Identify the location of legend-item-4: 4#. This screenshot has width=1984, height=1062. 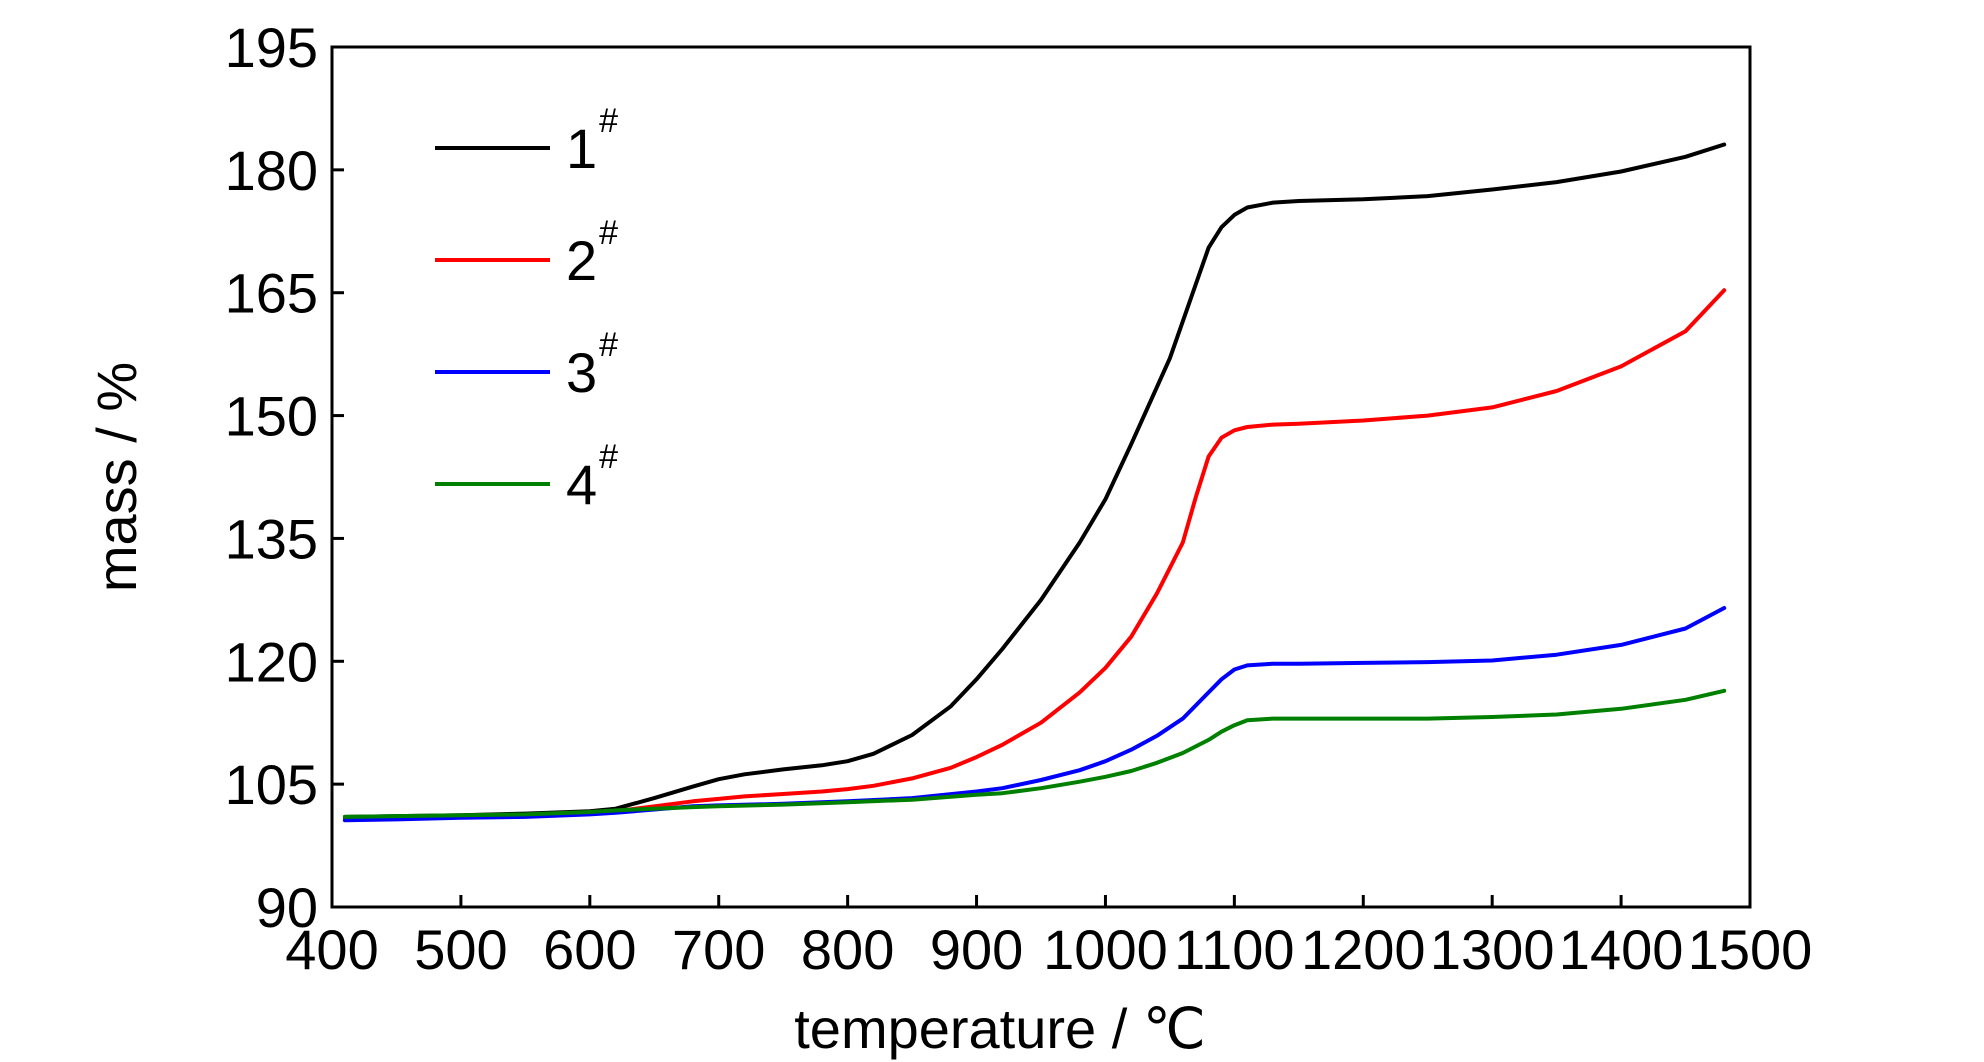
(526, 477).